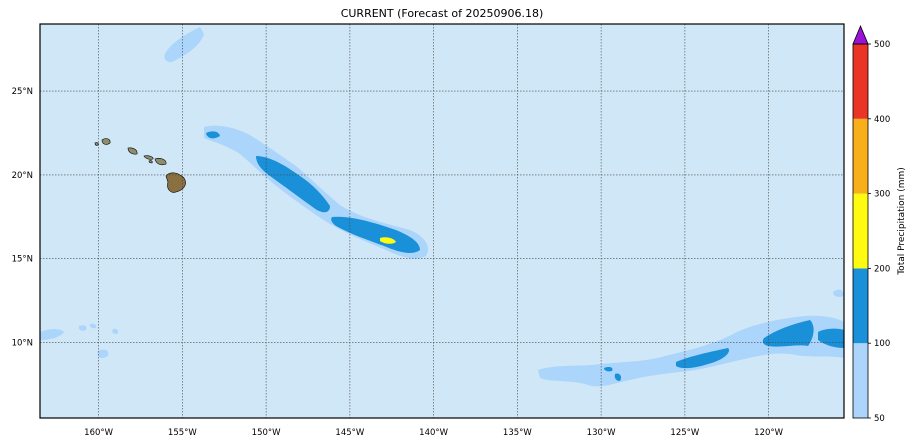 The width and height of the screenshot is (918, 445). I want to click on colorbar-tick-label: 50, so click(879, 419).